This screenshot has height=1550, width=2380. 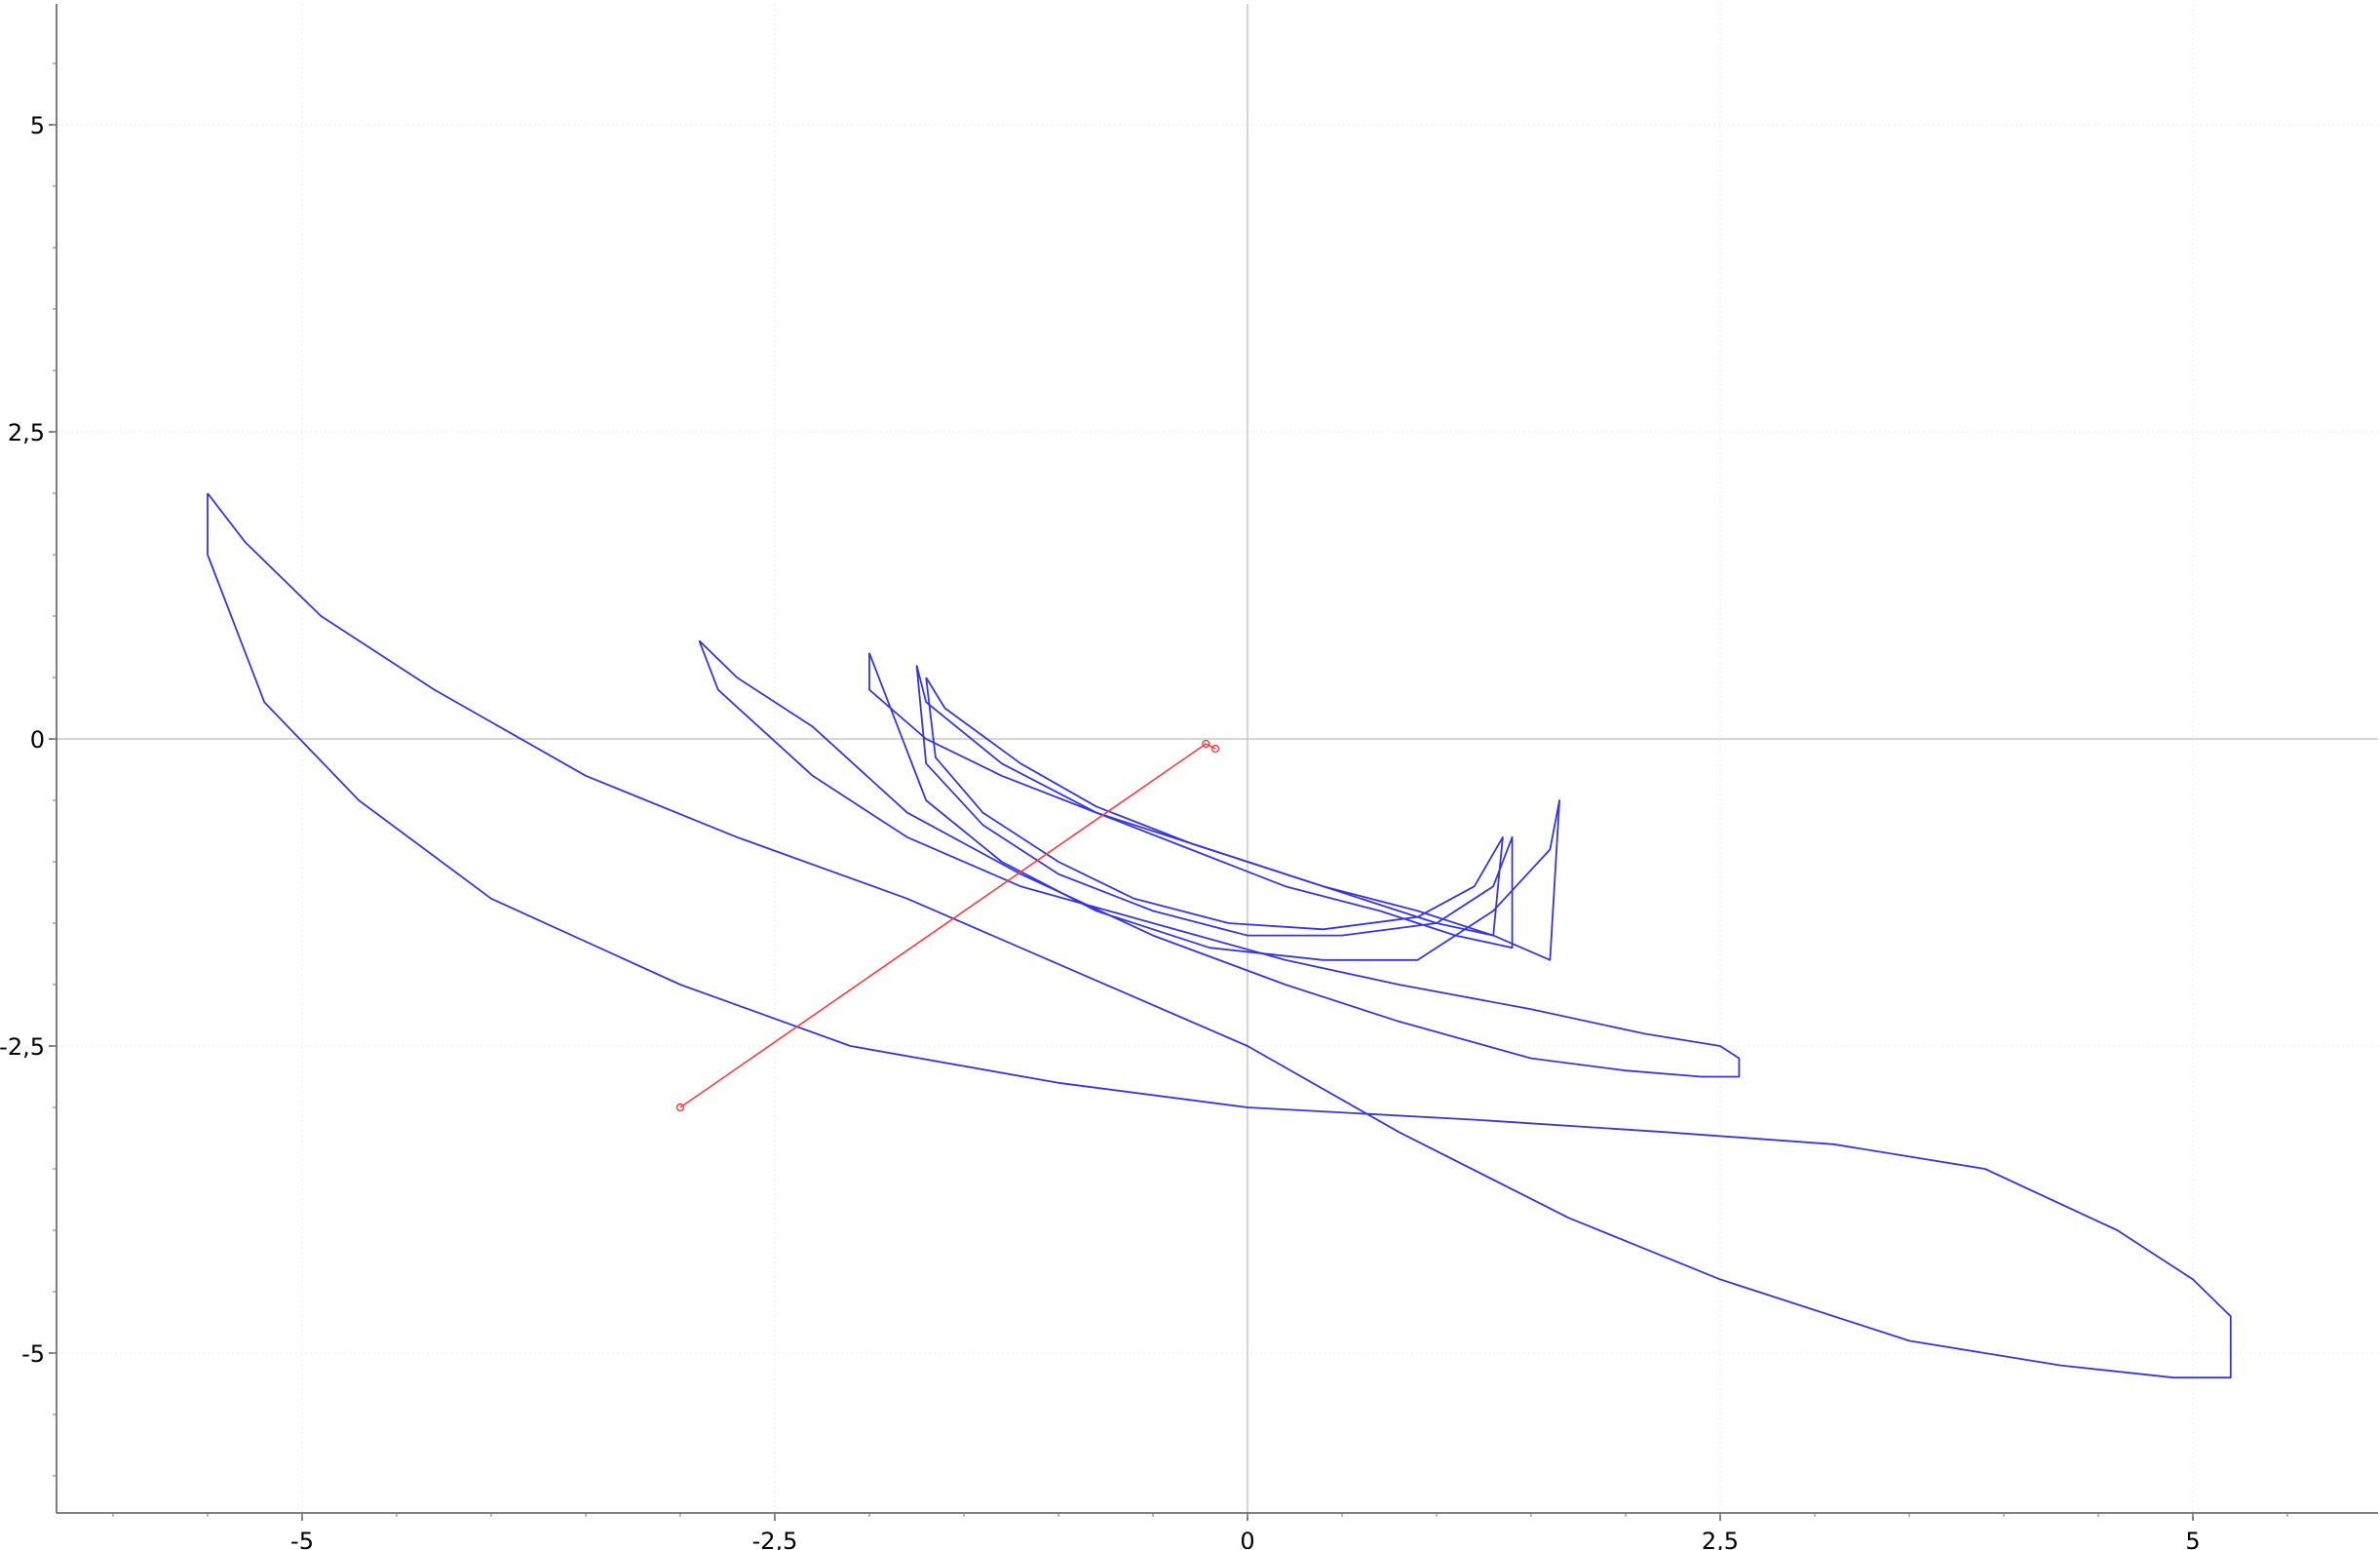 What do you see at coordinates (2192, 1539) in the screenshot?
I see `x-tick-label: 5` at bounding box center [2192, 1539].